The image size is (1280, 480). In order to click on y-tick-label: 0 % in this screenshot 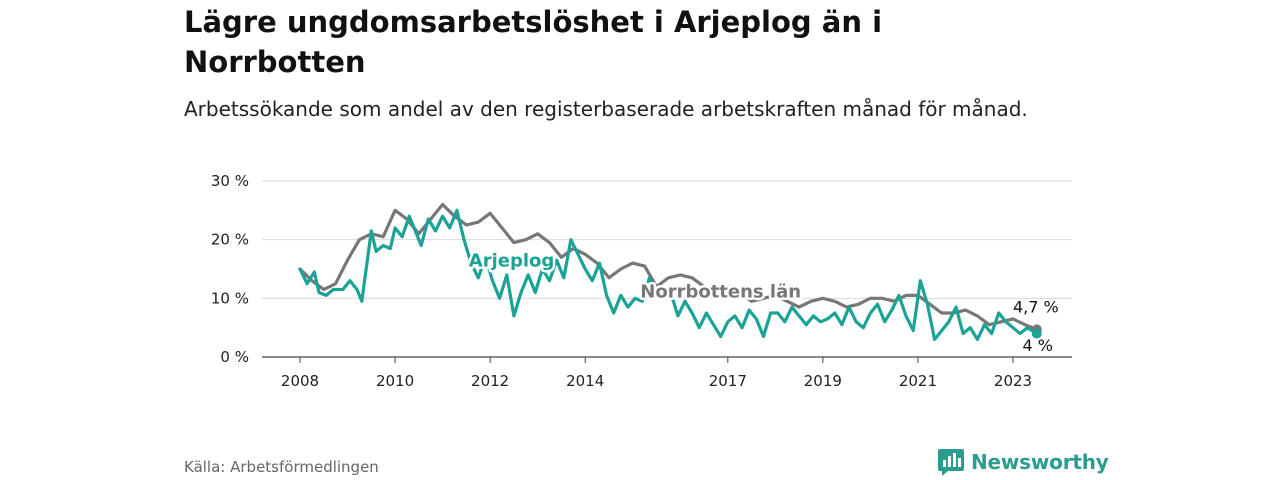, I will do `click(234, 357)`.